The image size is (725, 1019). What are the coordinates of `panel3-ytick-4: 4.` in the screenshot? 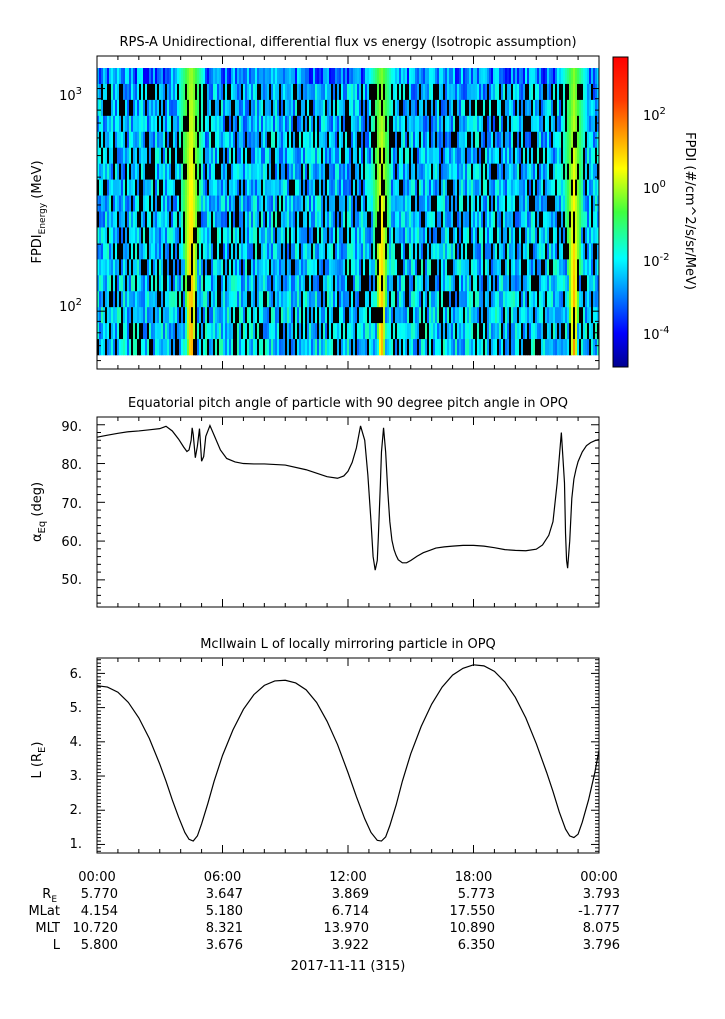 It's located at (76, 742).